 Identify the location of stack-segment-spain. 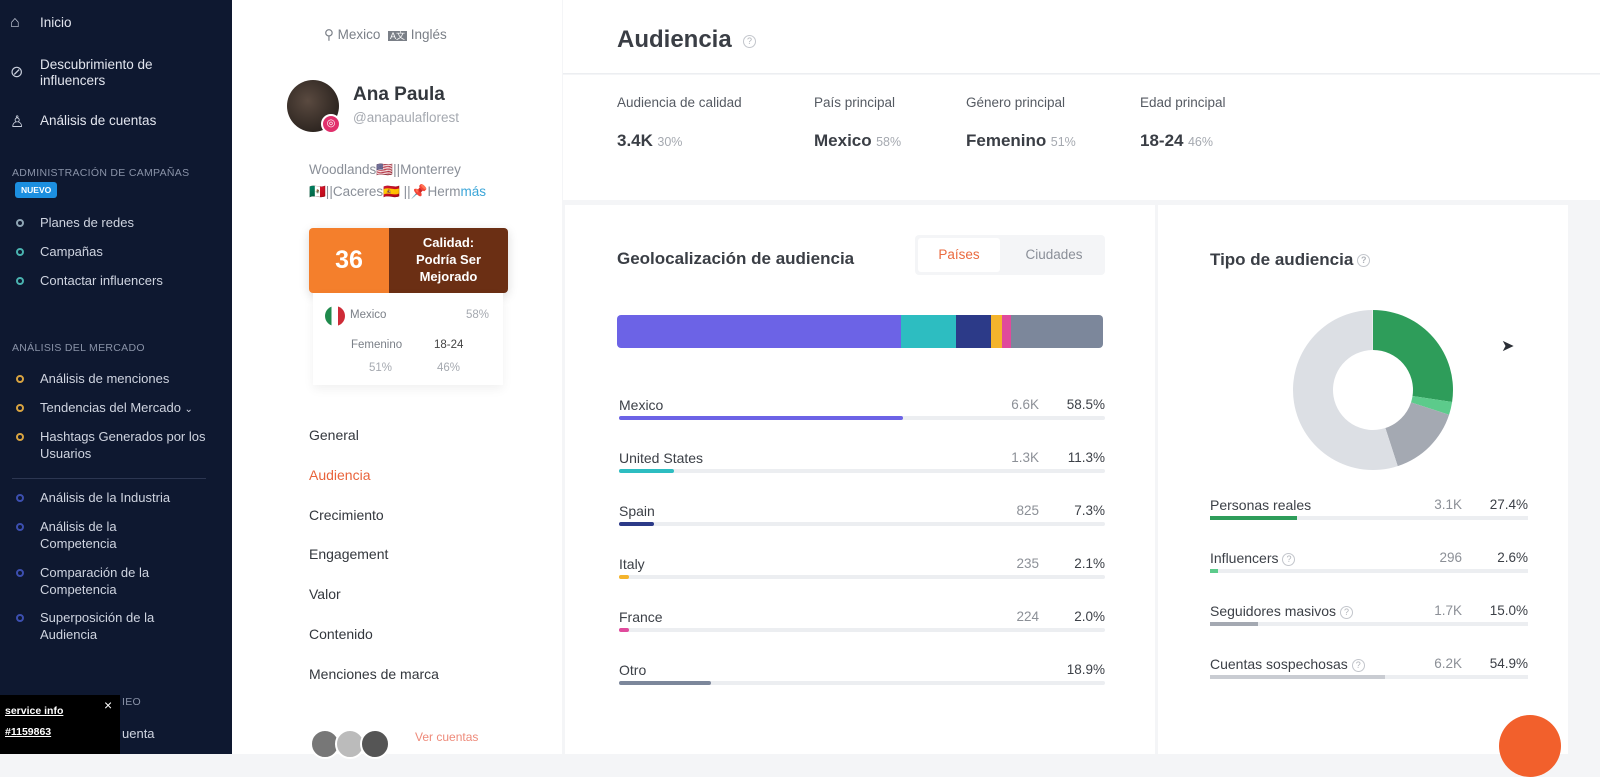
(973, 331).